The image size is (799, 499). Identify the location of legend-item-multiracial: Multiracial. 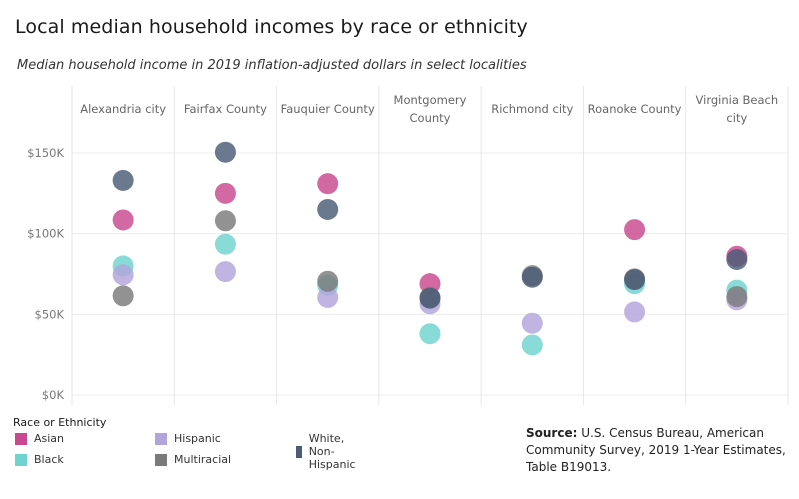
(193, 459).